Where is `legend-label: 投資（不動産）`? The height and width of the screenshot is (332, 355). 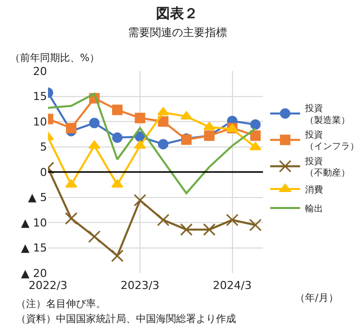
legend-label: 投資（不動産） is located at coordinates (327, 167).